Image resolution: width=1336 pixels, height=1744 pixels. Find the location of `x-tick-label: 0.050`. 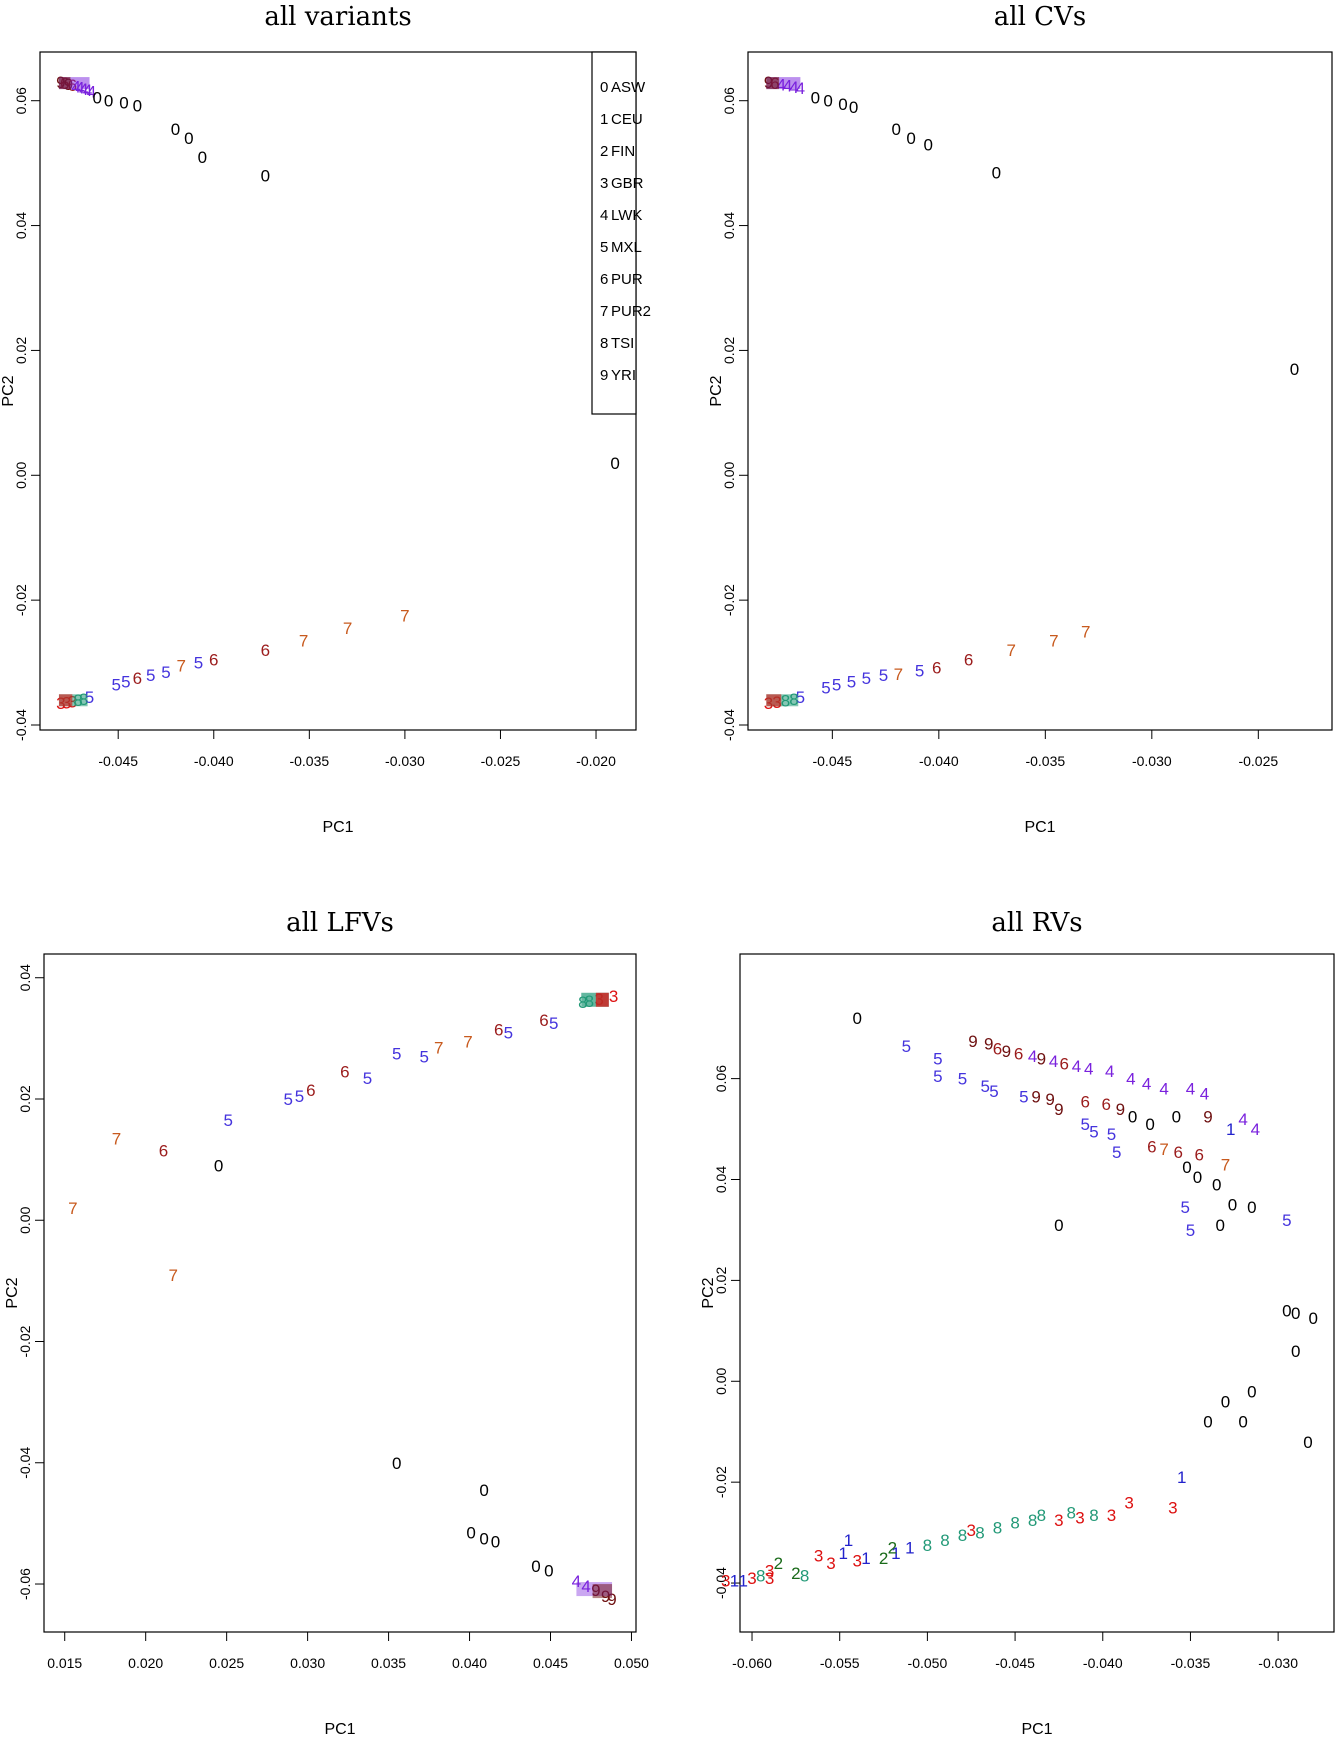

x-tick-label: 0.050 is located at coordinates (631, 1663).